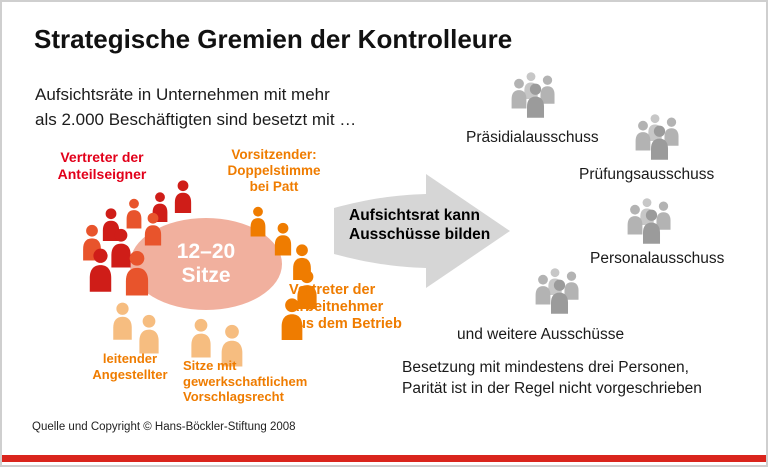 The height and width of the screenshot is (467, 768). I want to click on label-employees-line-3: aus dem Betrieb, so click(345, 324).